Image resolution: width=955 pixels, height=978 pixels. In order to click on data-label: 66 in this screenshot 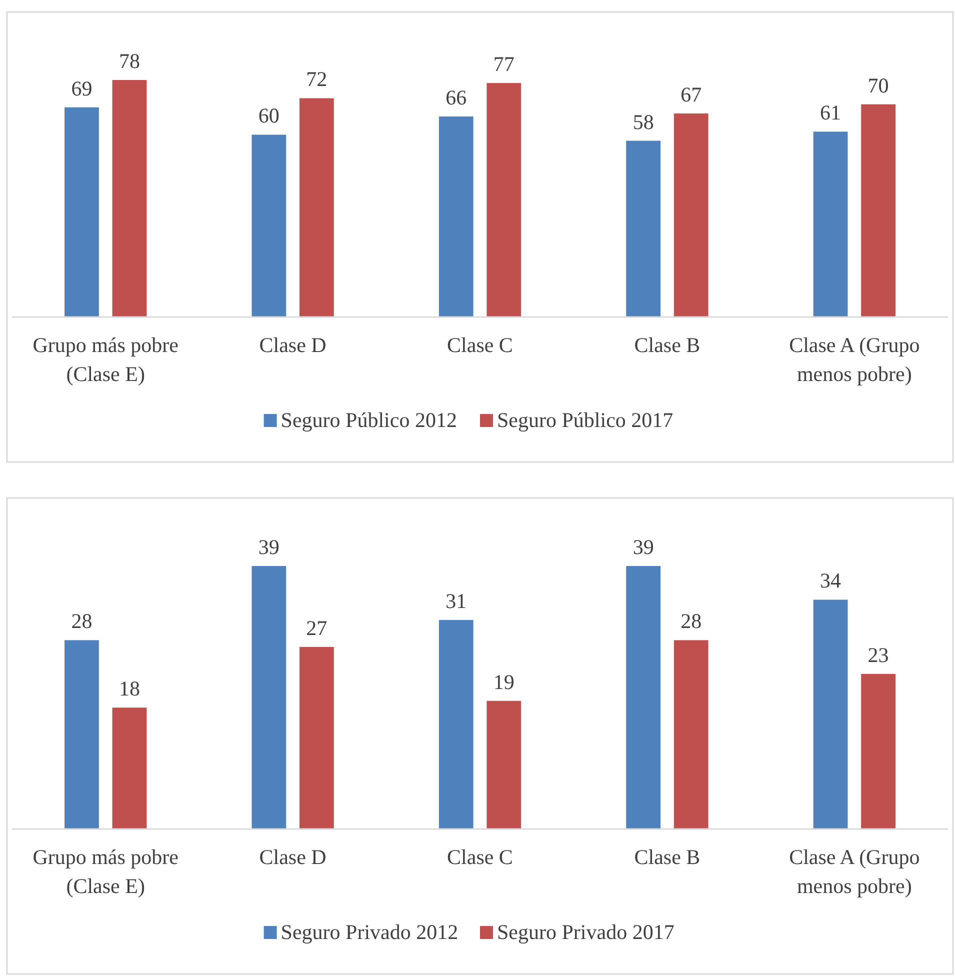, I will do `click(456, 97)`.